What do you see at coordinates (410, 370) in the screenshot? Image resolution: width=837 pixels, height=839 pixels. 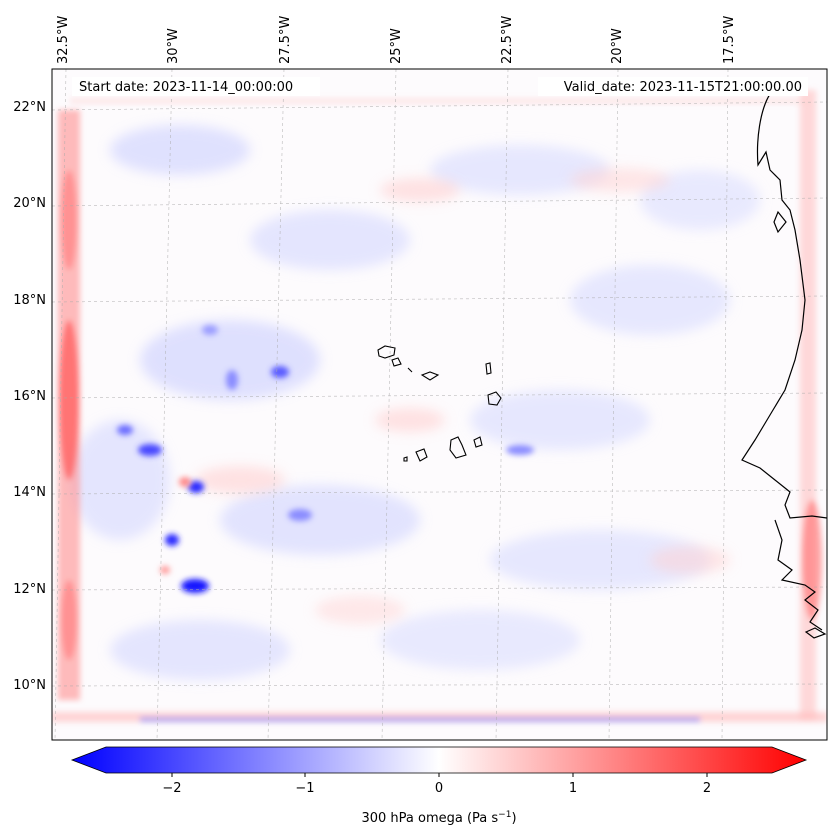 I see `island-santa-luzia` at bounding box center [410, 370].